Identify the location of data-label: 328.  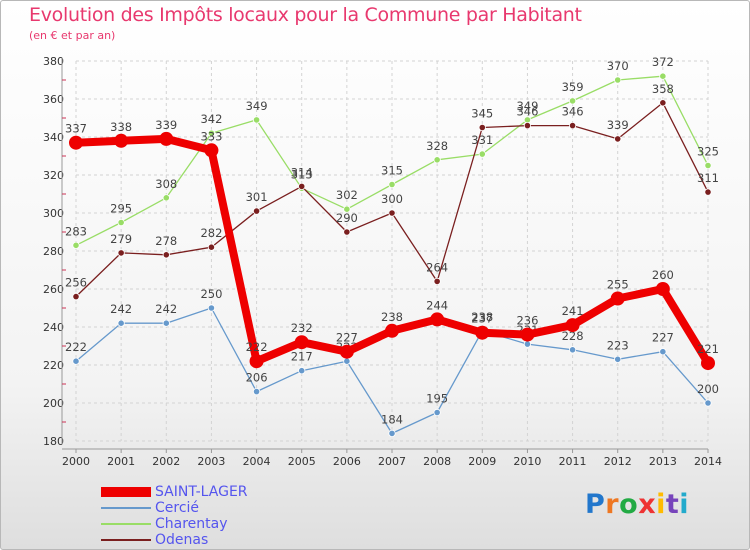
(437, 146).